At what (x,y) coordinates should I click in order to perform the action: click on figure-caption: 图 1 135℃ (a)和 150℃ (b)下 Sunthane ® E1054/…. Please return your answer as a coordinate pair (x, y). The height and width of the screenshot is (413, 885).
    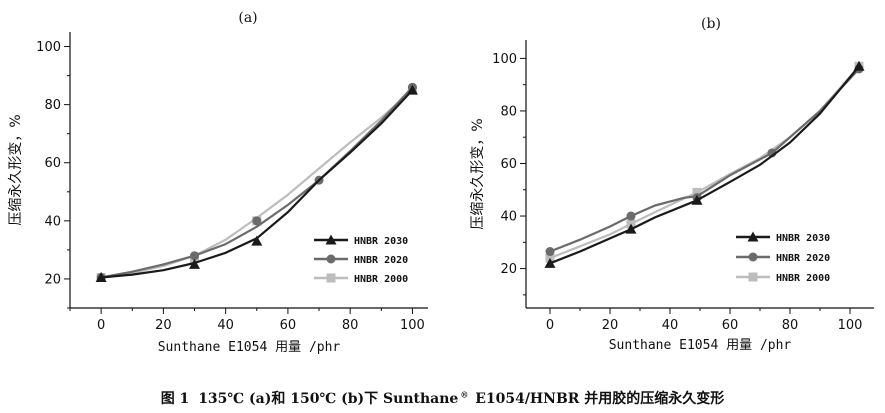
    Looking at the image, I should click on (442, 398).